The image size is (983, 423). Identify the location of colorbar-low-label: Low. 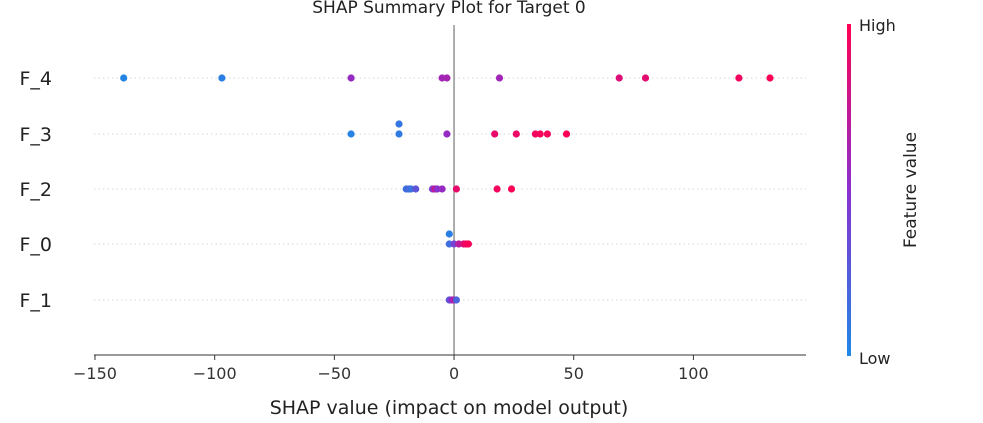
(875, 358).